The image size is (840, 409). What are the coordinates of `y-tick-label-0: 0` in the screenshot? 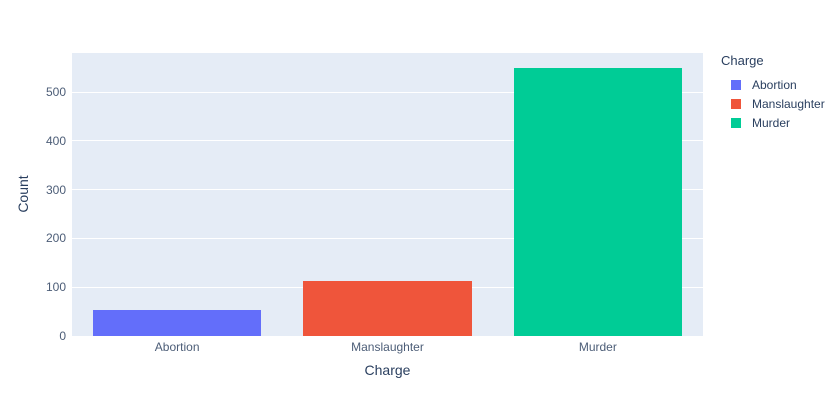 It's located at (62, 336).